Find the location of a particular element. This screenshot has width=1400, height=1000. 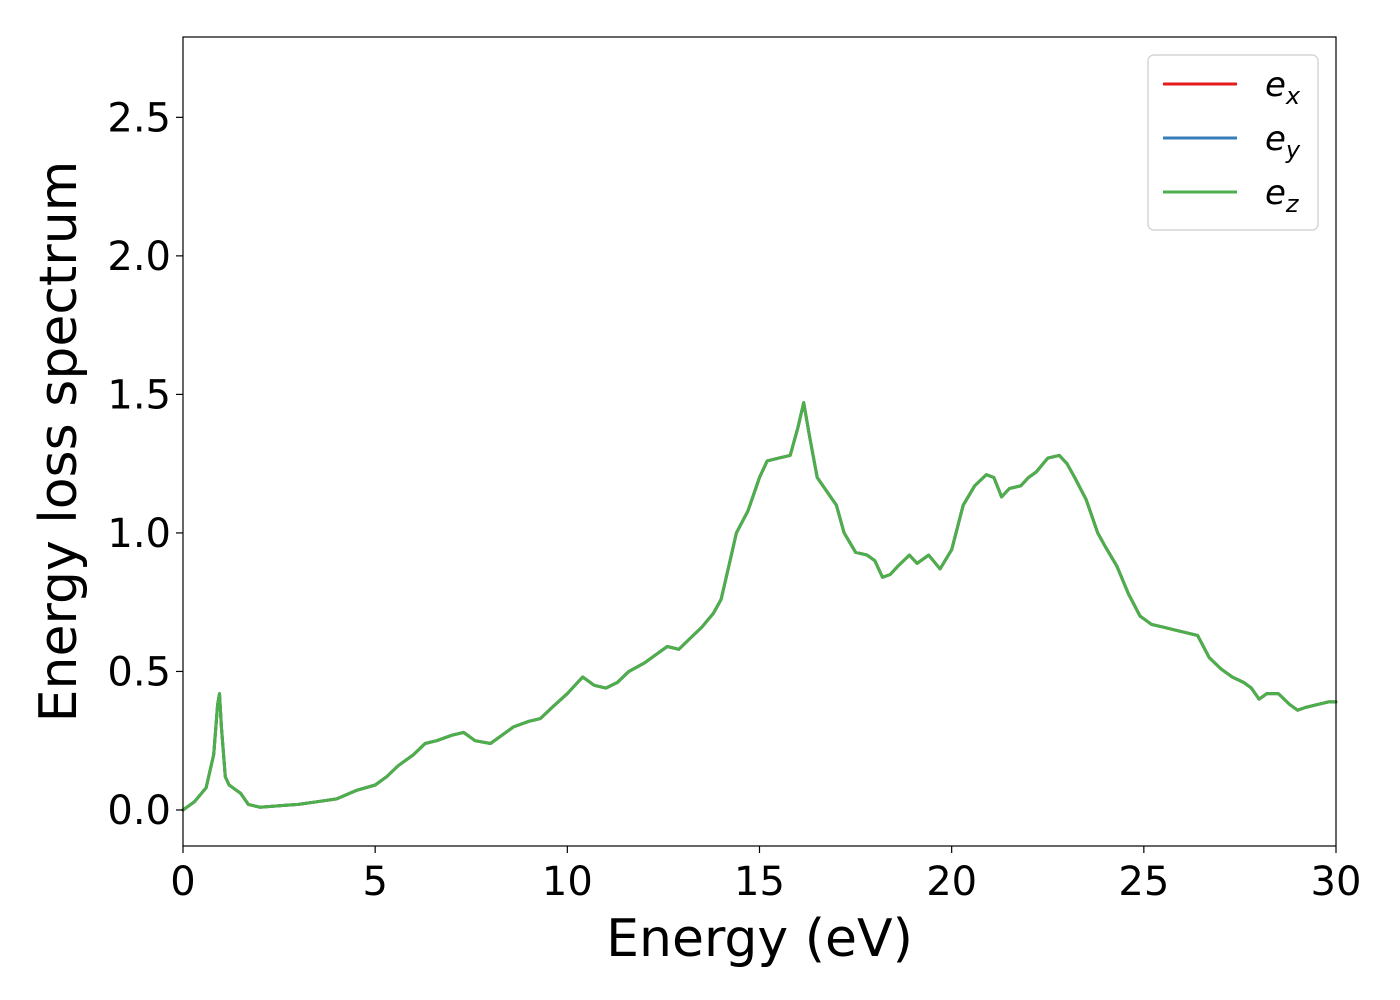

legend-box is located at coordinates (1233, 142).